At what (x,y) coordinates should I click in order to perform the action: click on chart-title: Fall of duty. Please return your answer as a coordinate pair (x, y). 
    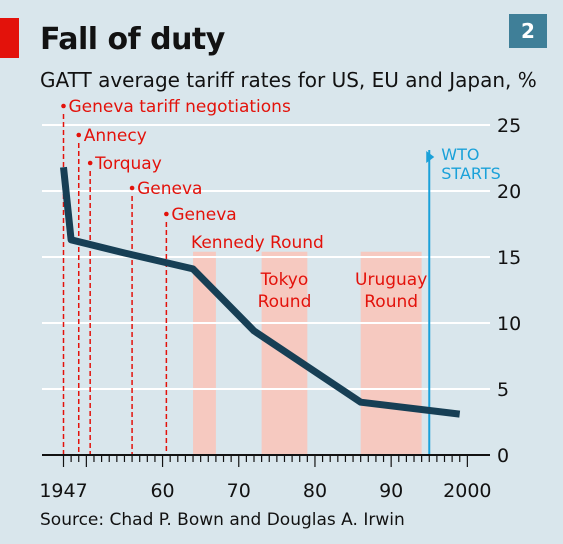
    Looking at the image, I should click on (132, 39).